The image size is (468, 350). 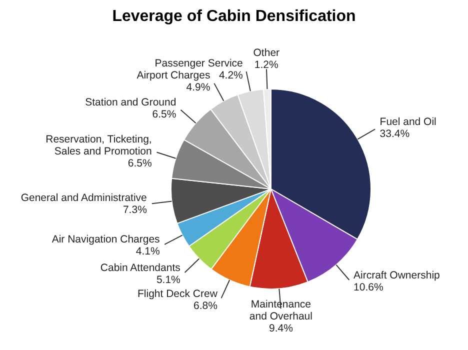 I want to click on slice-label: Airport Charges, so click(x=173, y=76).